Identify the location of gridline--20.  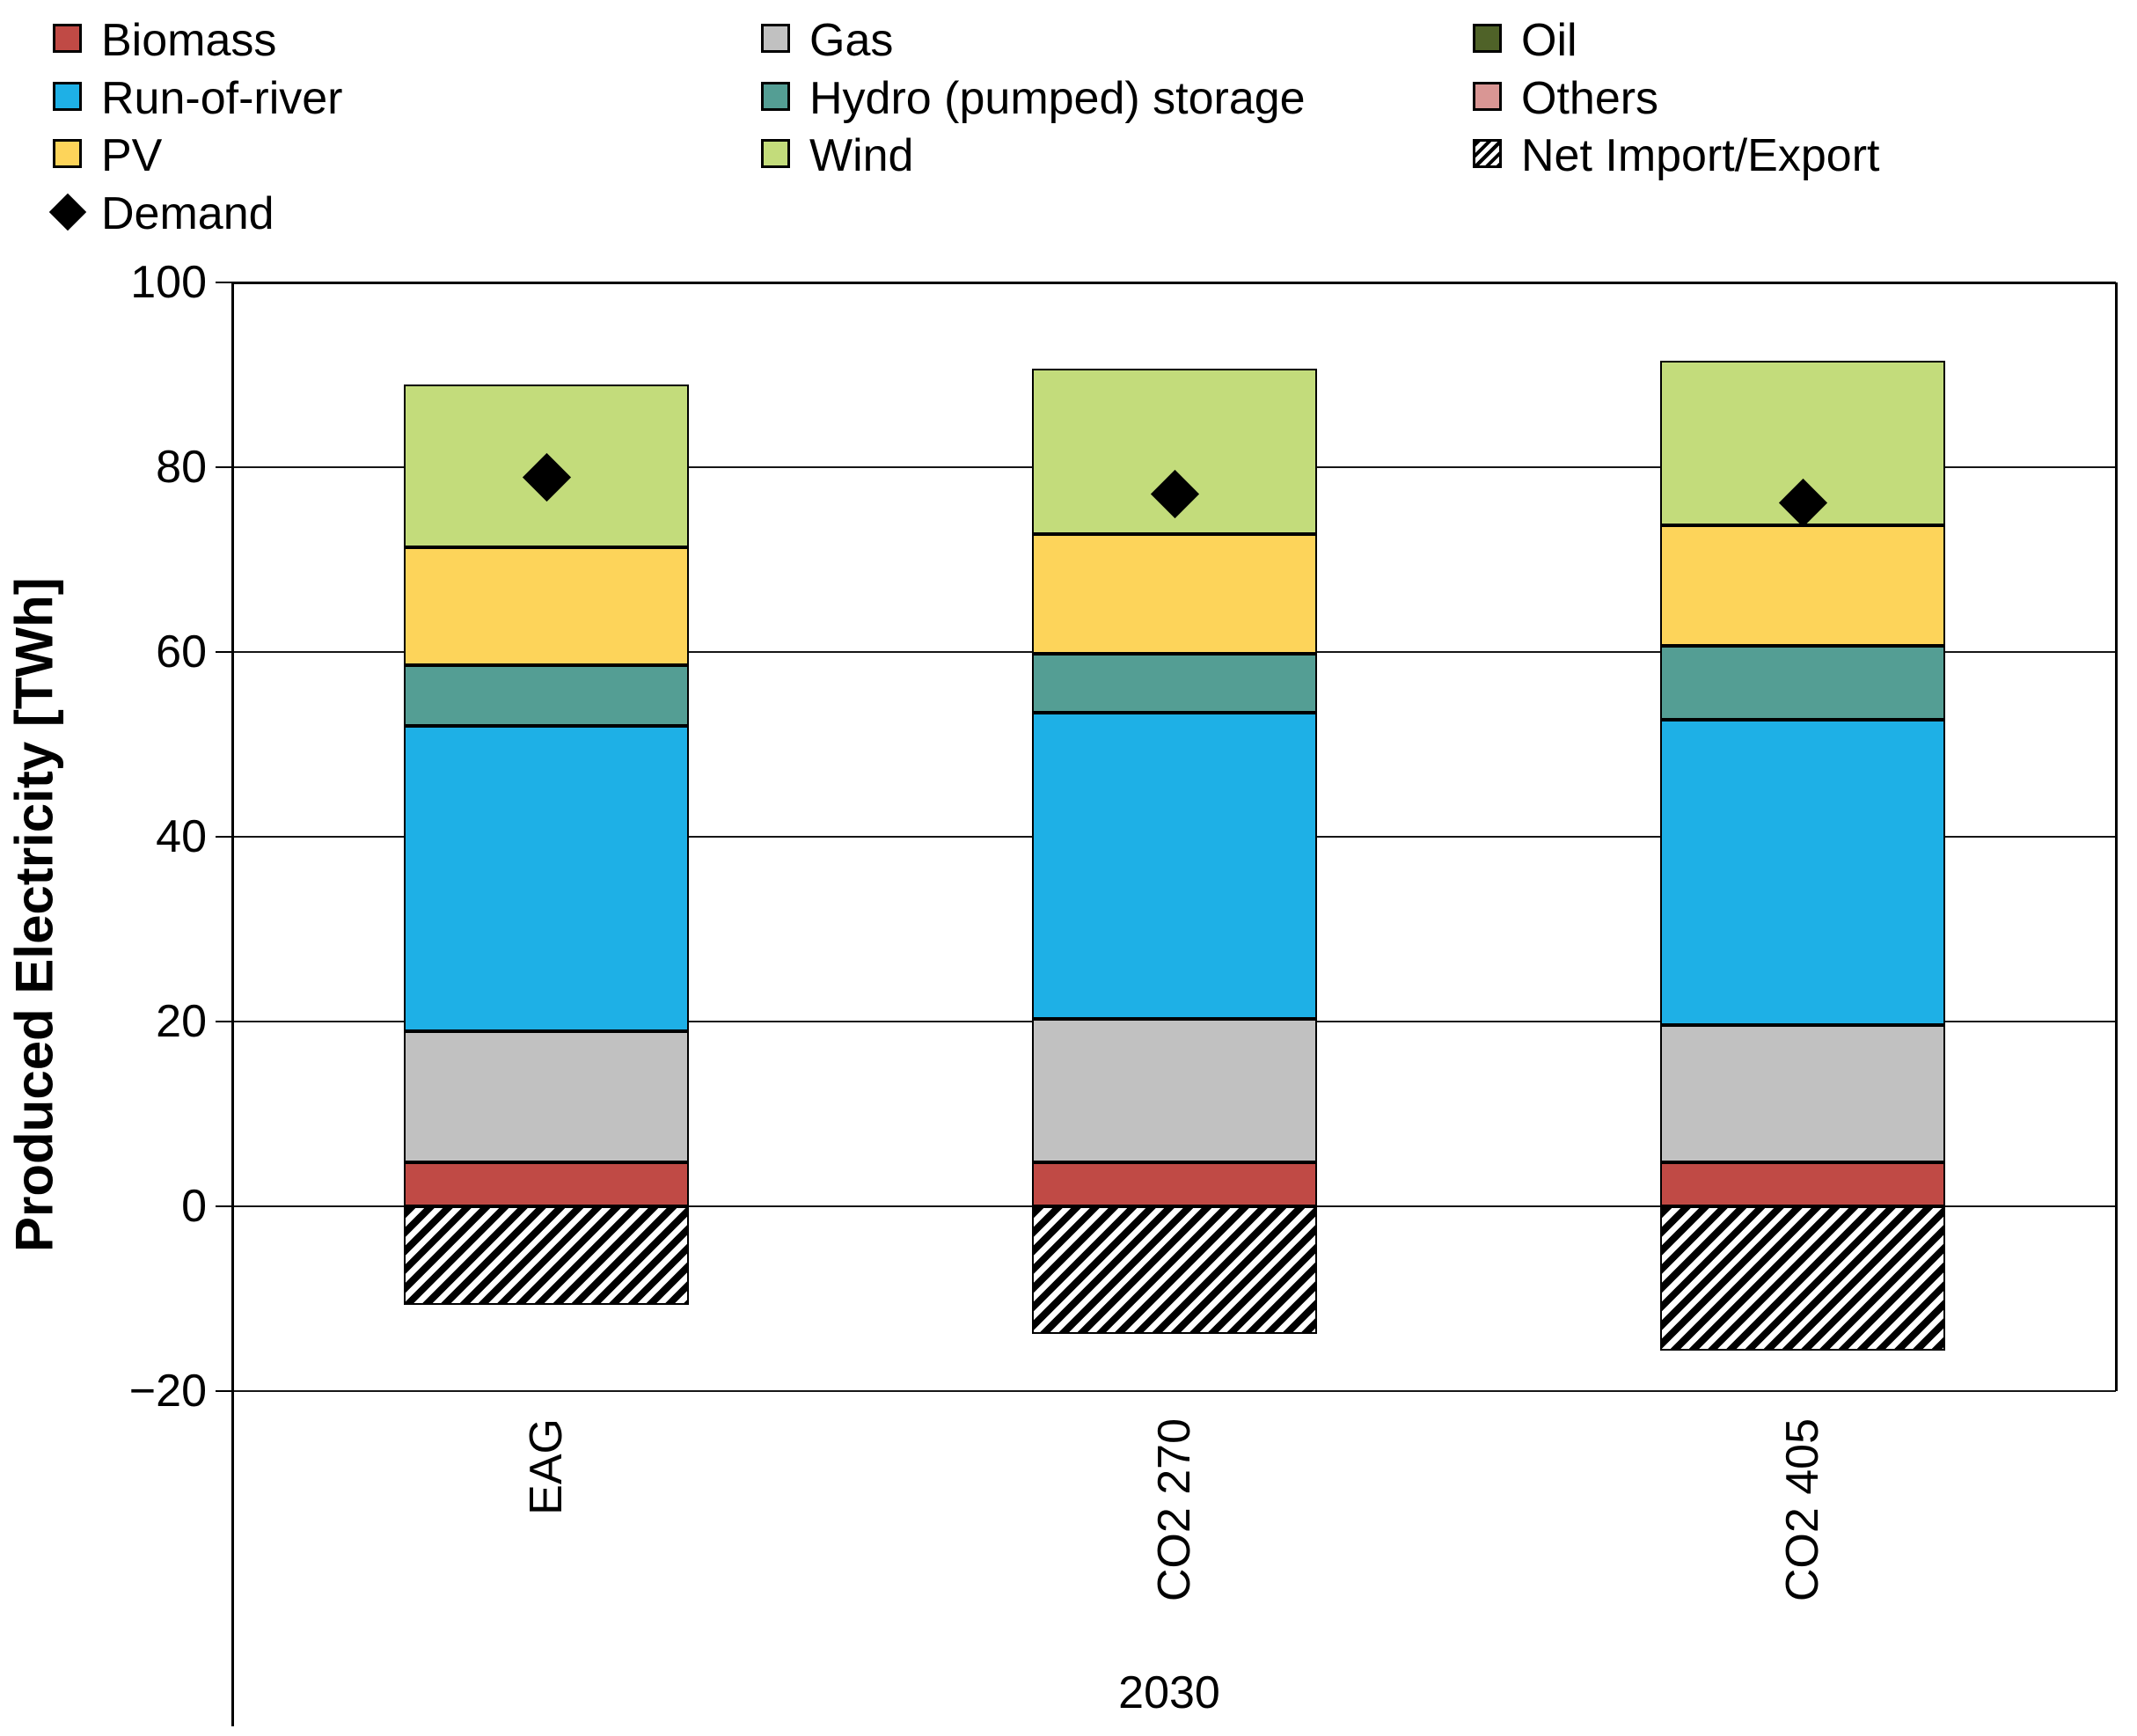
(1174, 1391).